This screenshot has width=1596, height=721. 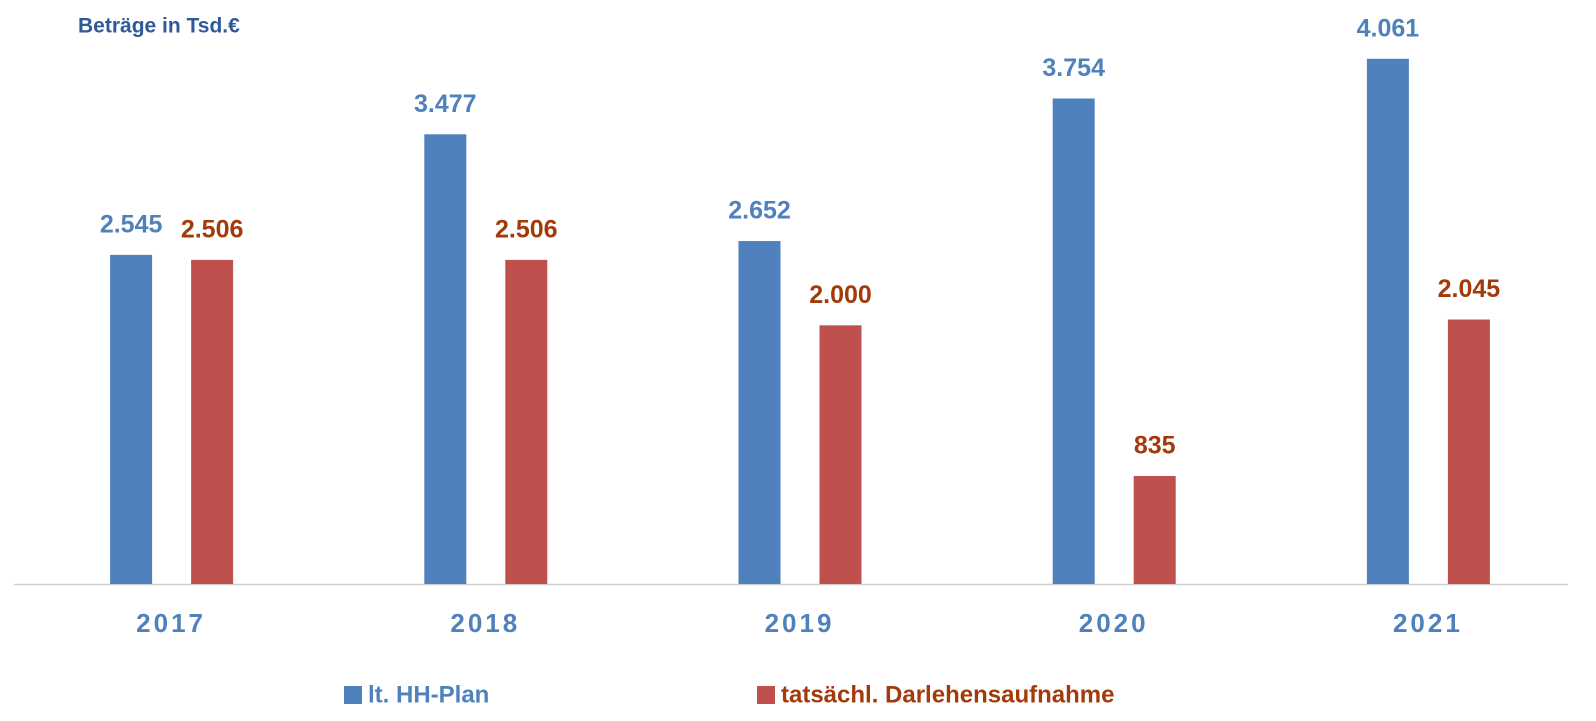 I want to click on legend-label: tatsächl. Darlehensaufnahme, so click(x=947, y=694).